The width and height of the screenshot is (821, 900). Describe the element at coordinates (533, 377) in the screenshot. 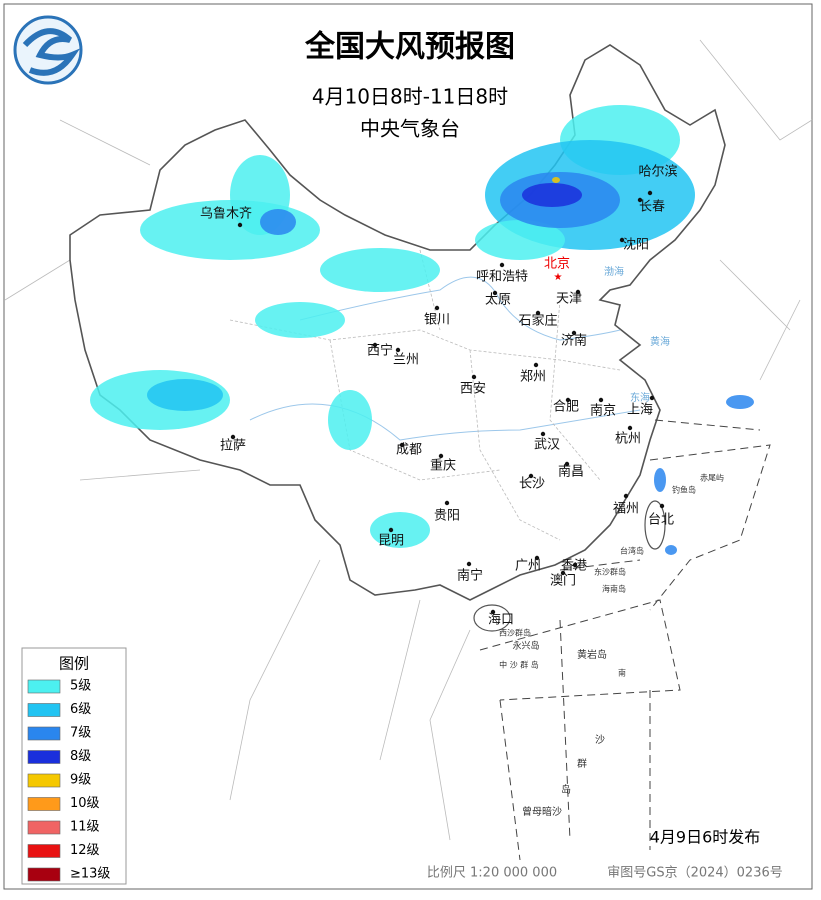

I see `city-label: 郑州` at that location.